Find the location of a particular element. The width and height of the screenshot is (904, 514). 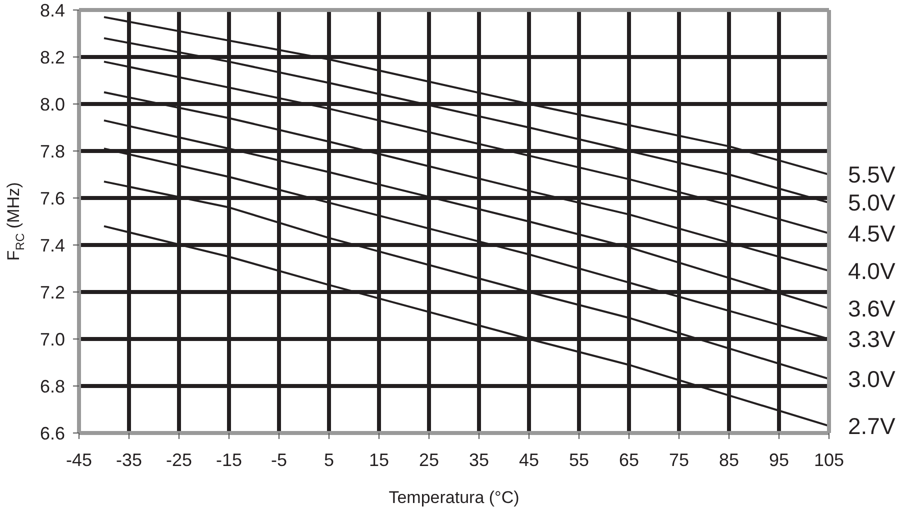

x-tick-label: 35 is located at coordinates (479, 460).